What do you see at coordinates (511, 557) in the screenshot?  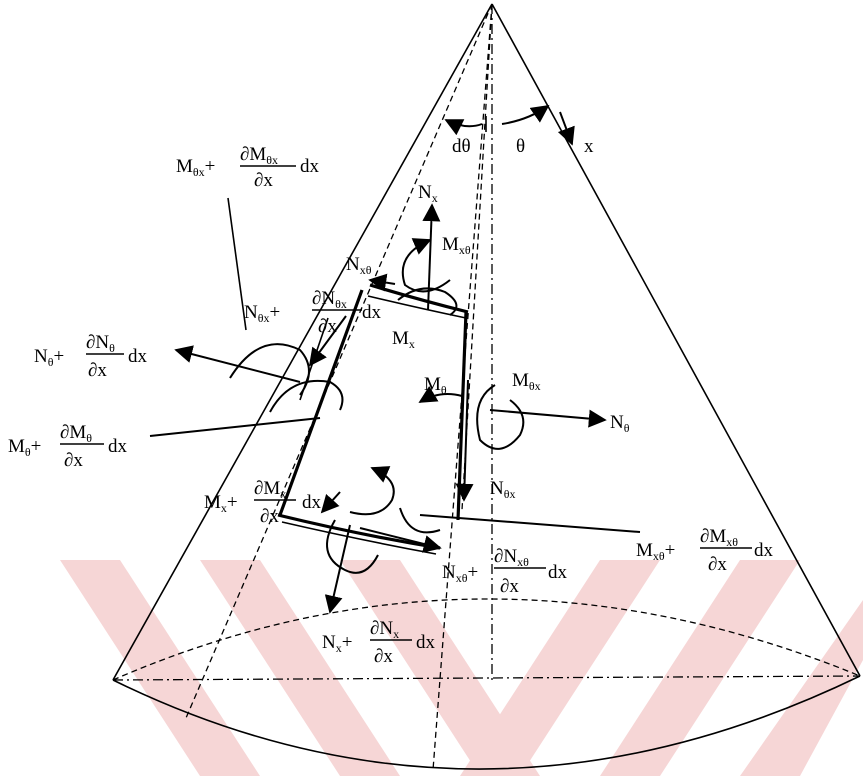 I see `svg-text: ∂Nxθ` at bounding box center [511, 557].